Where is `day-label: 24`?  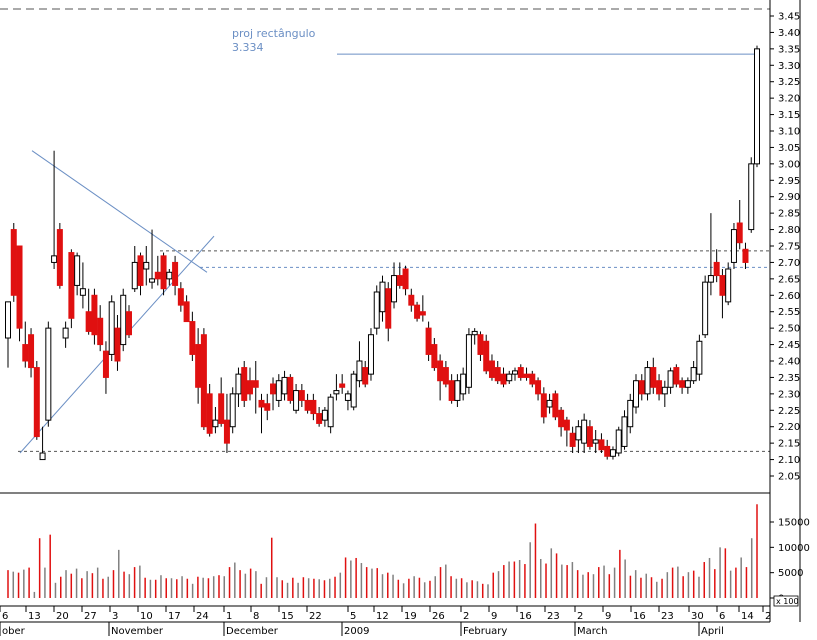
day-label: 24 is located at coordinates (202, 616).